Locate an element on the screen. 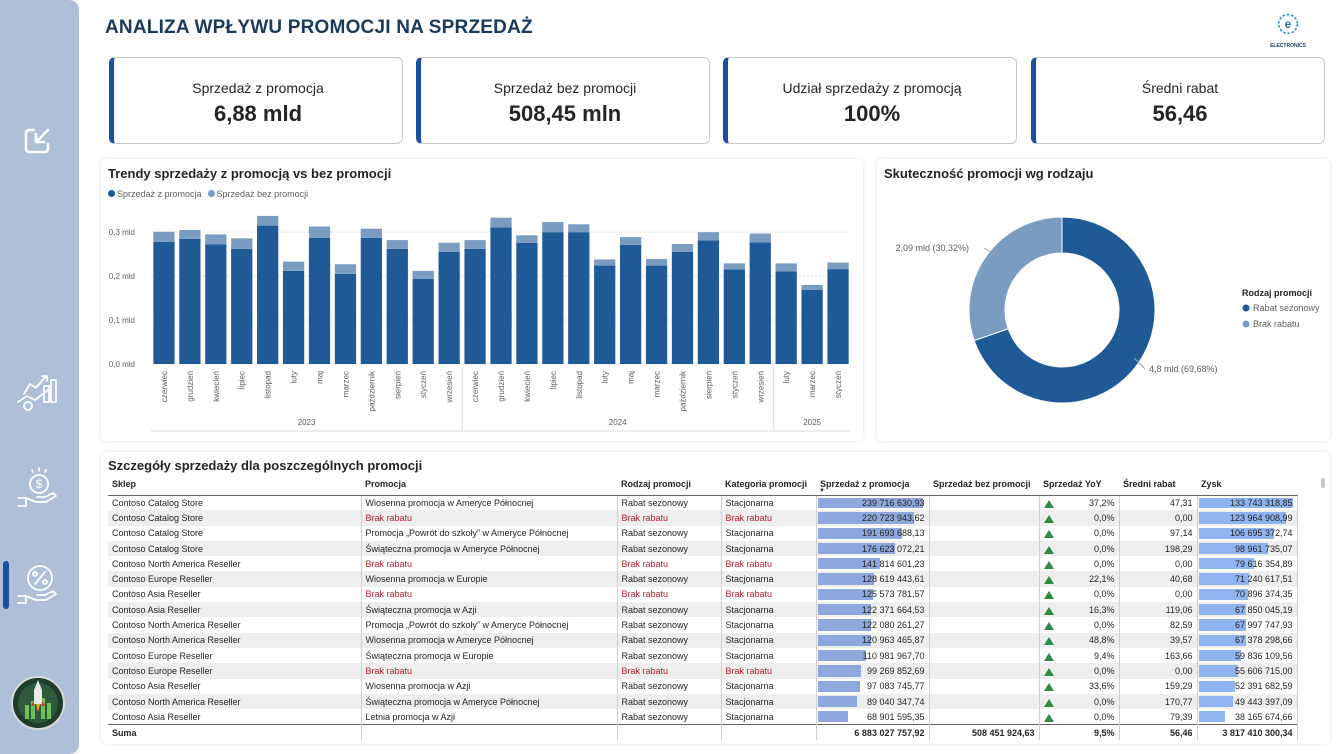 The height and width of the screenshot is (754, 1340). col-header-promo: Promocja is located at coordinates (489, 485).